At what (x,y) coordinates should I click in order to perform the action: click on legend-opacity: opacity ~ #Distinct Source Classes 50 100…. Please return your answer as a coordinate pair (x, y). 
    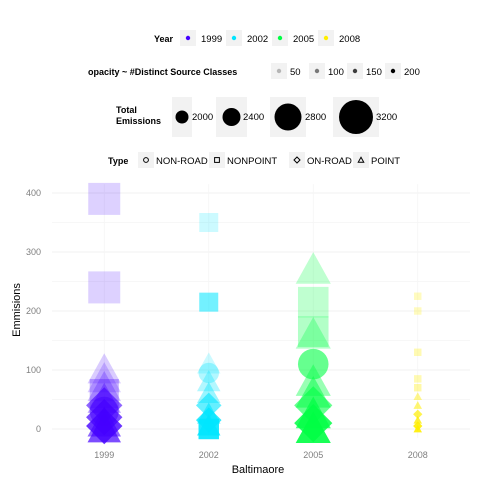
    Looking at the image, I should click on (254, 71).